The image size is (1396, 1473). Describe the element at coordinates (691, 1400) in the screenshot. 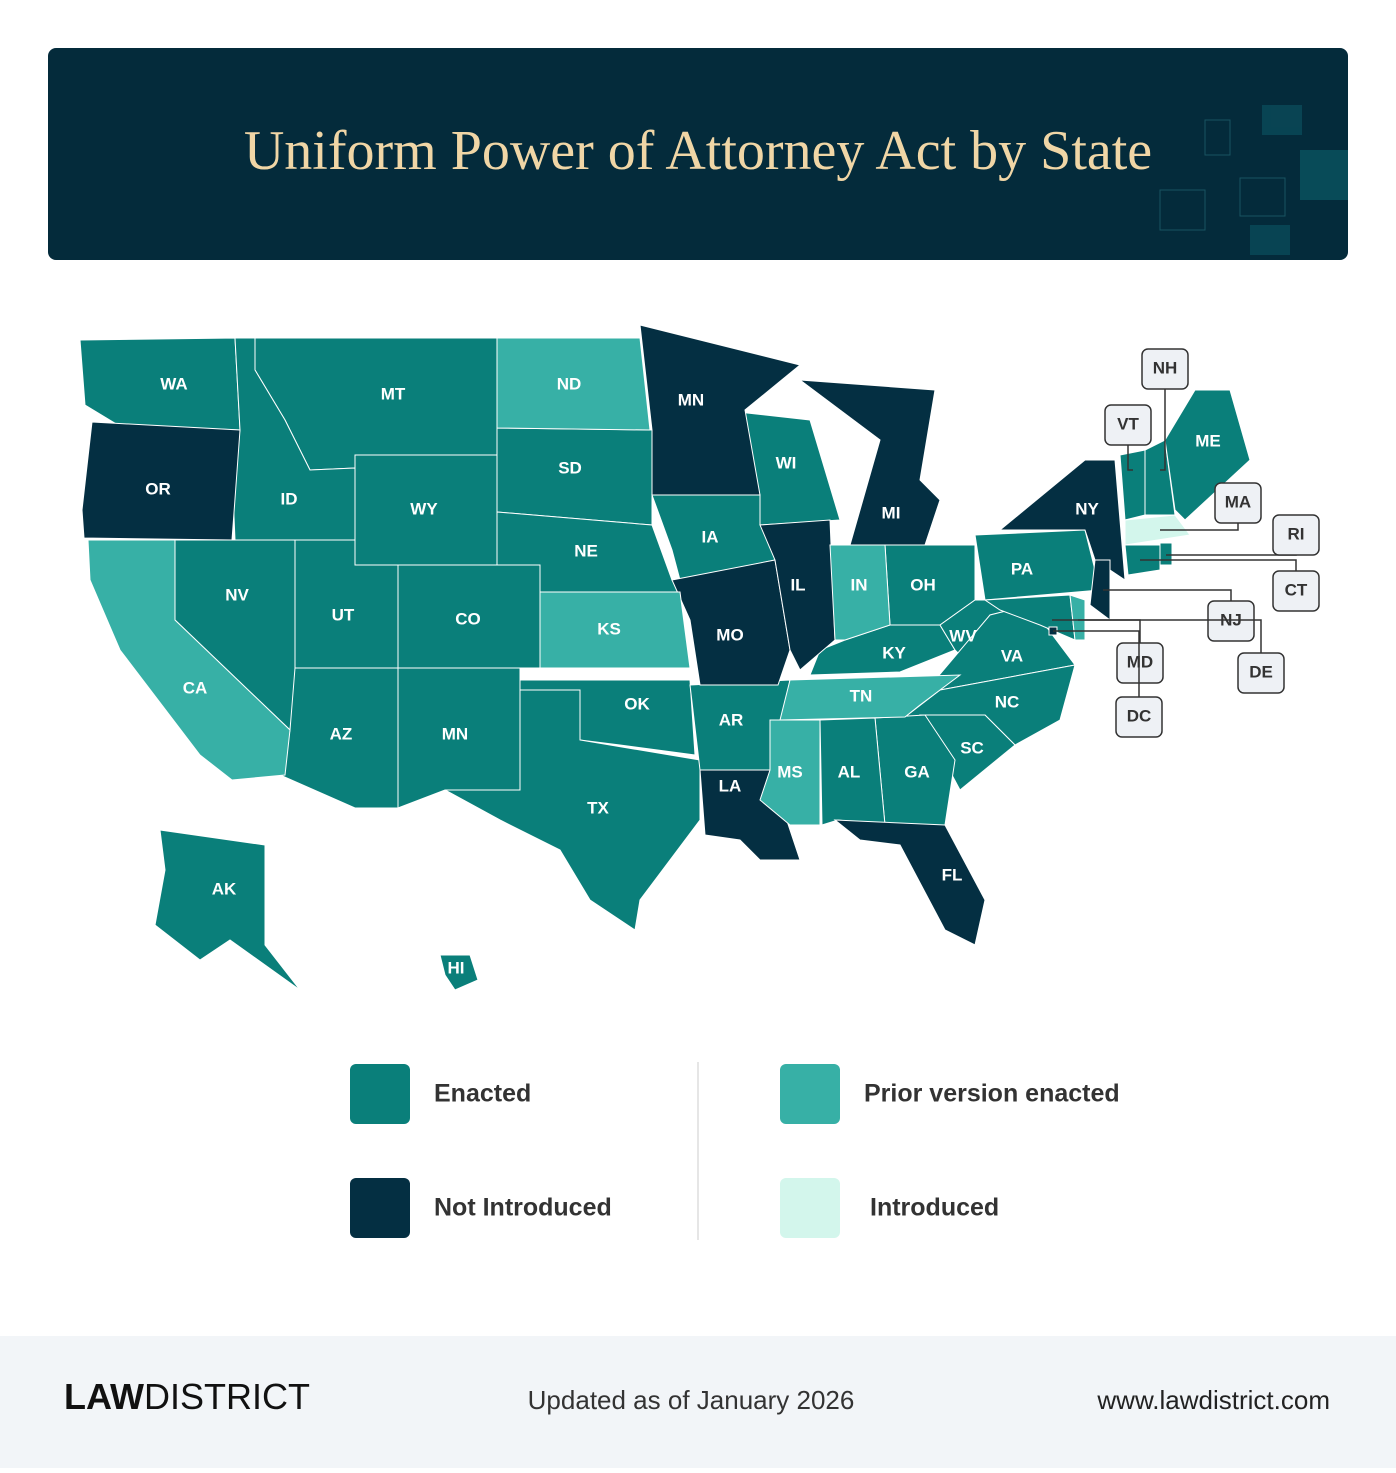

I see `updated-note: Updated as of January 2026` at that location.